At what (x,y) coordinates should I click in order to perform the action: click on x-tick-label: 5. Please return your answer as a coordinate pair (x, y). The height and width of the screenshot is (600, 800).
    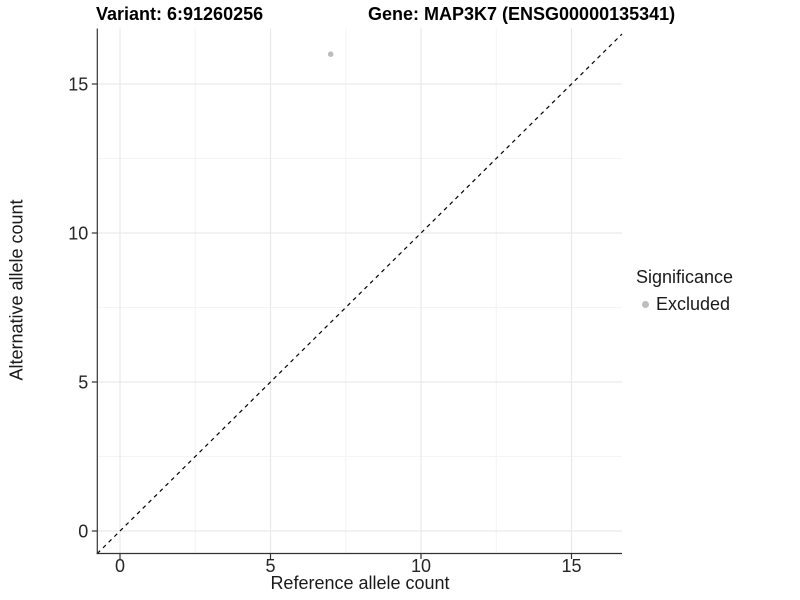
    Looking at the image, I should click on (270, 566).